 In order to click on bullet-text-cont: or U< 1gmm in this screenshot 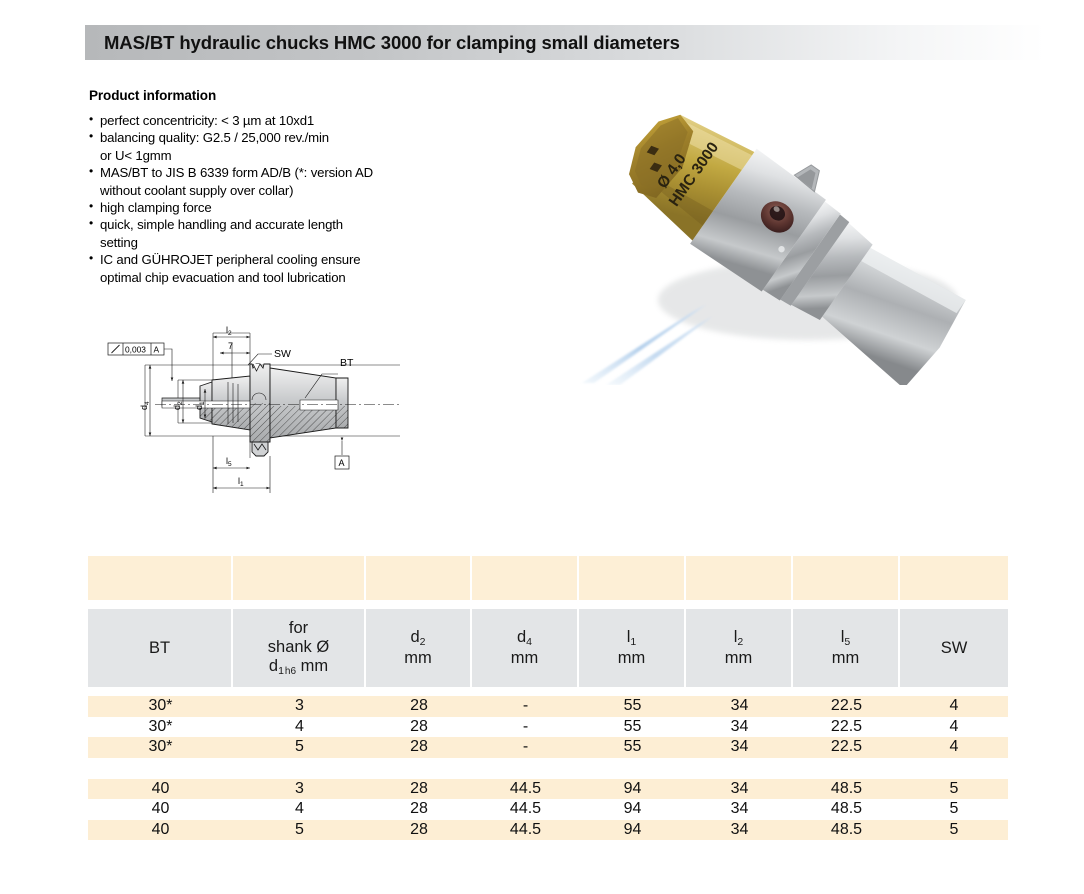, I will do `click(136, 155)`.